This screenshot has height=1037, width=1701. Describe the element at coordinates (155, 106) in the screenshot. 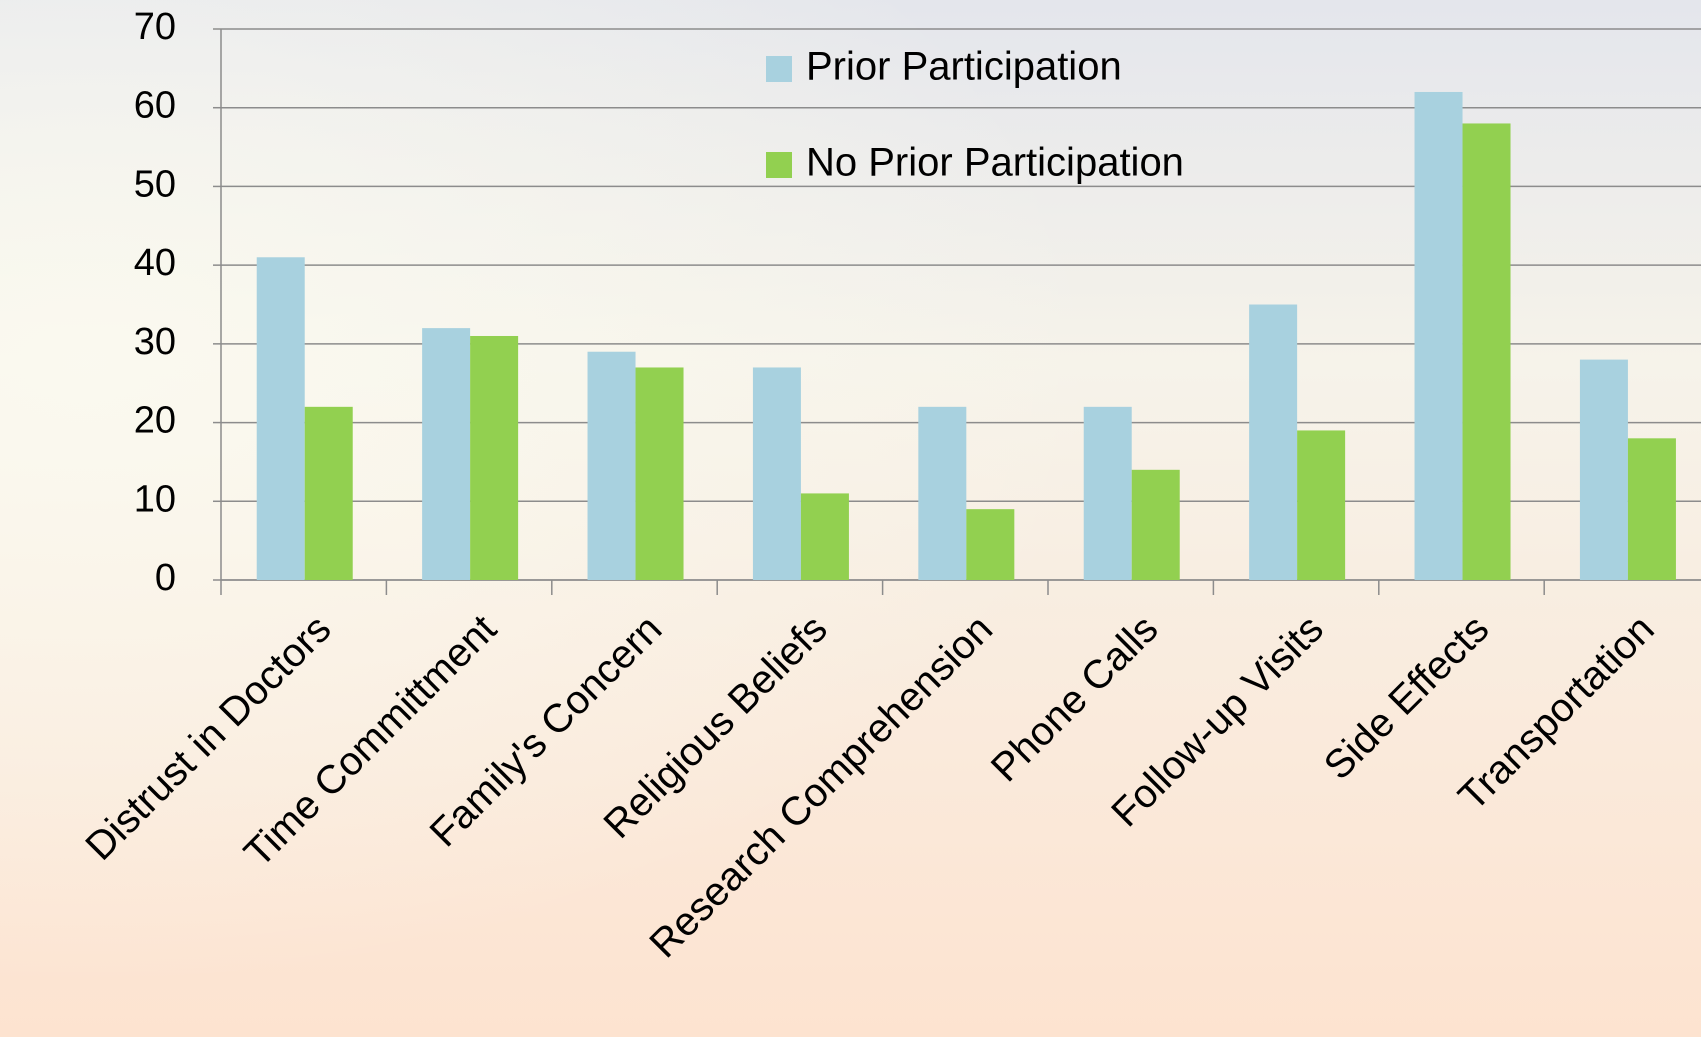

I see `y-tick-label: 60` at that location.